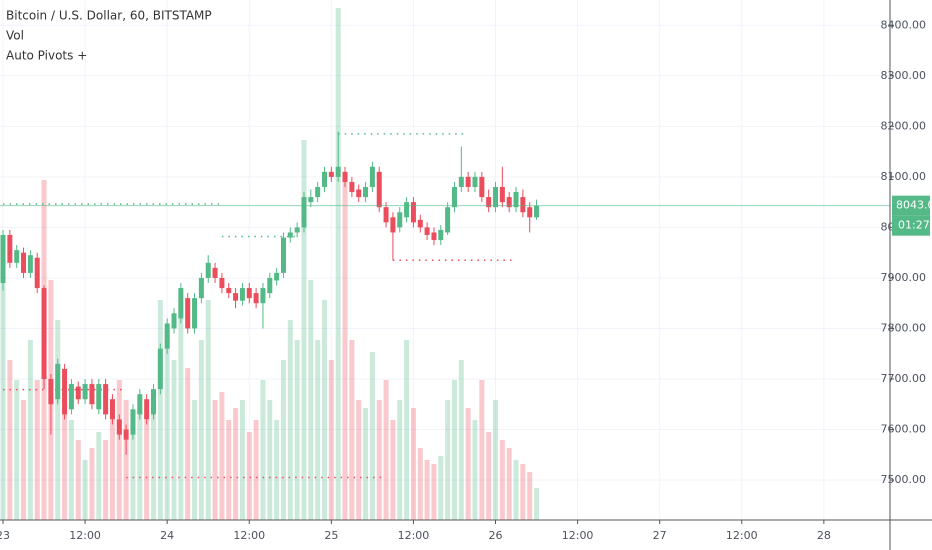  What do you see at coordinates (904, 479) in the screenshot?
I see `y-tick-label: 7500.00` at bounding box center [904, 479].